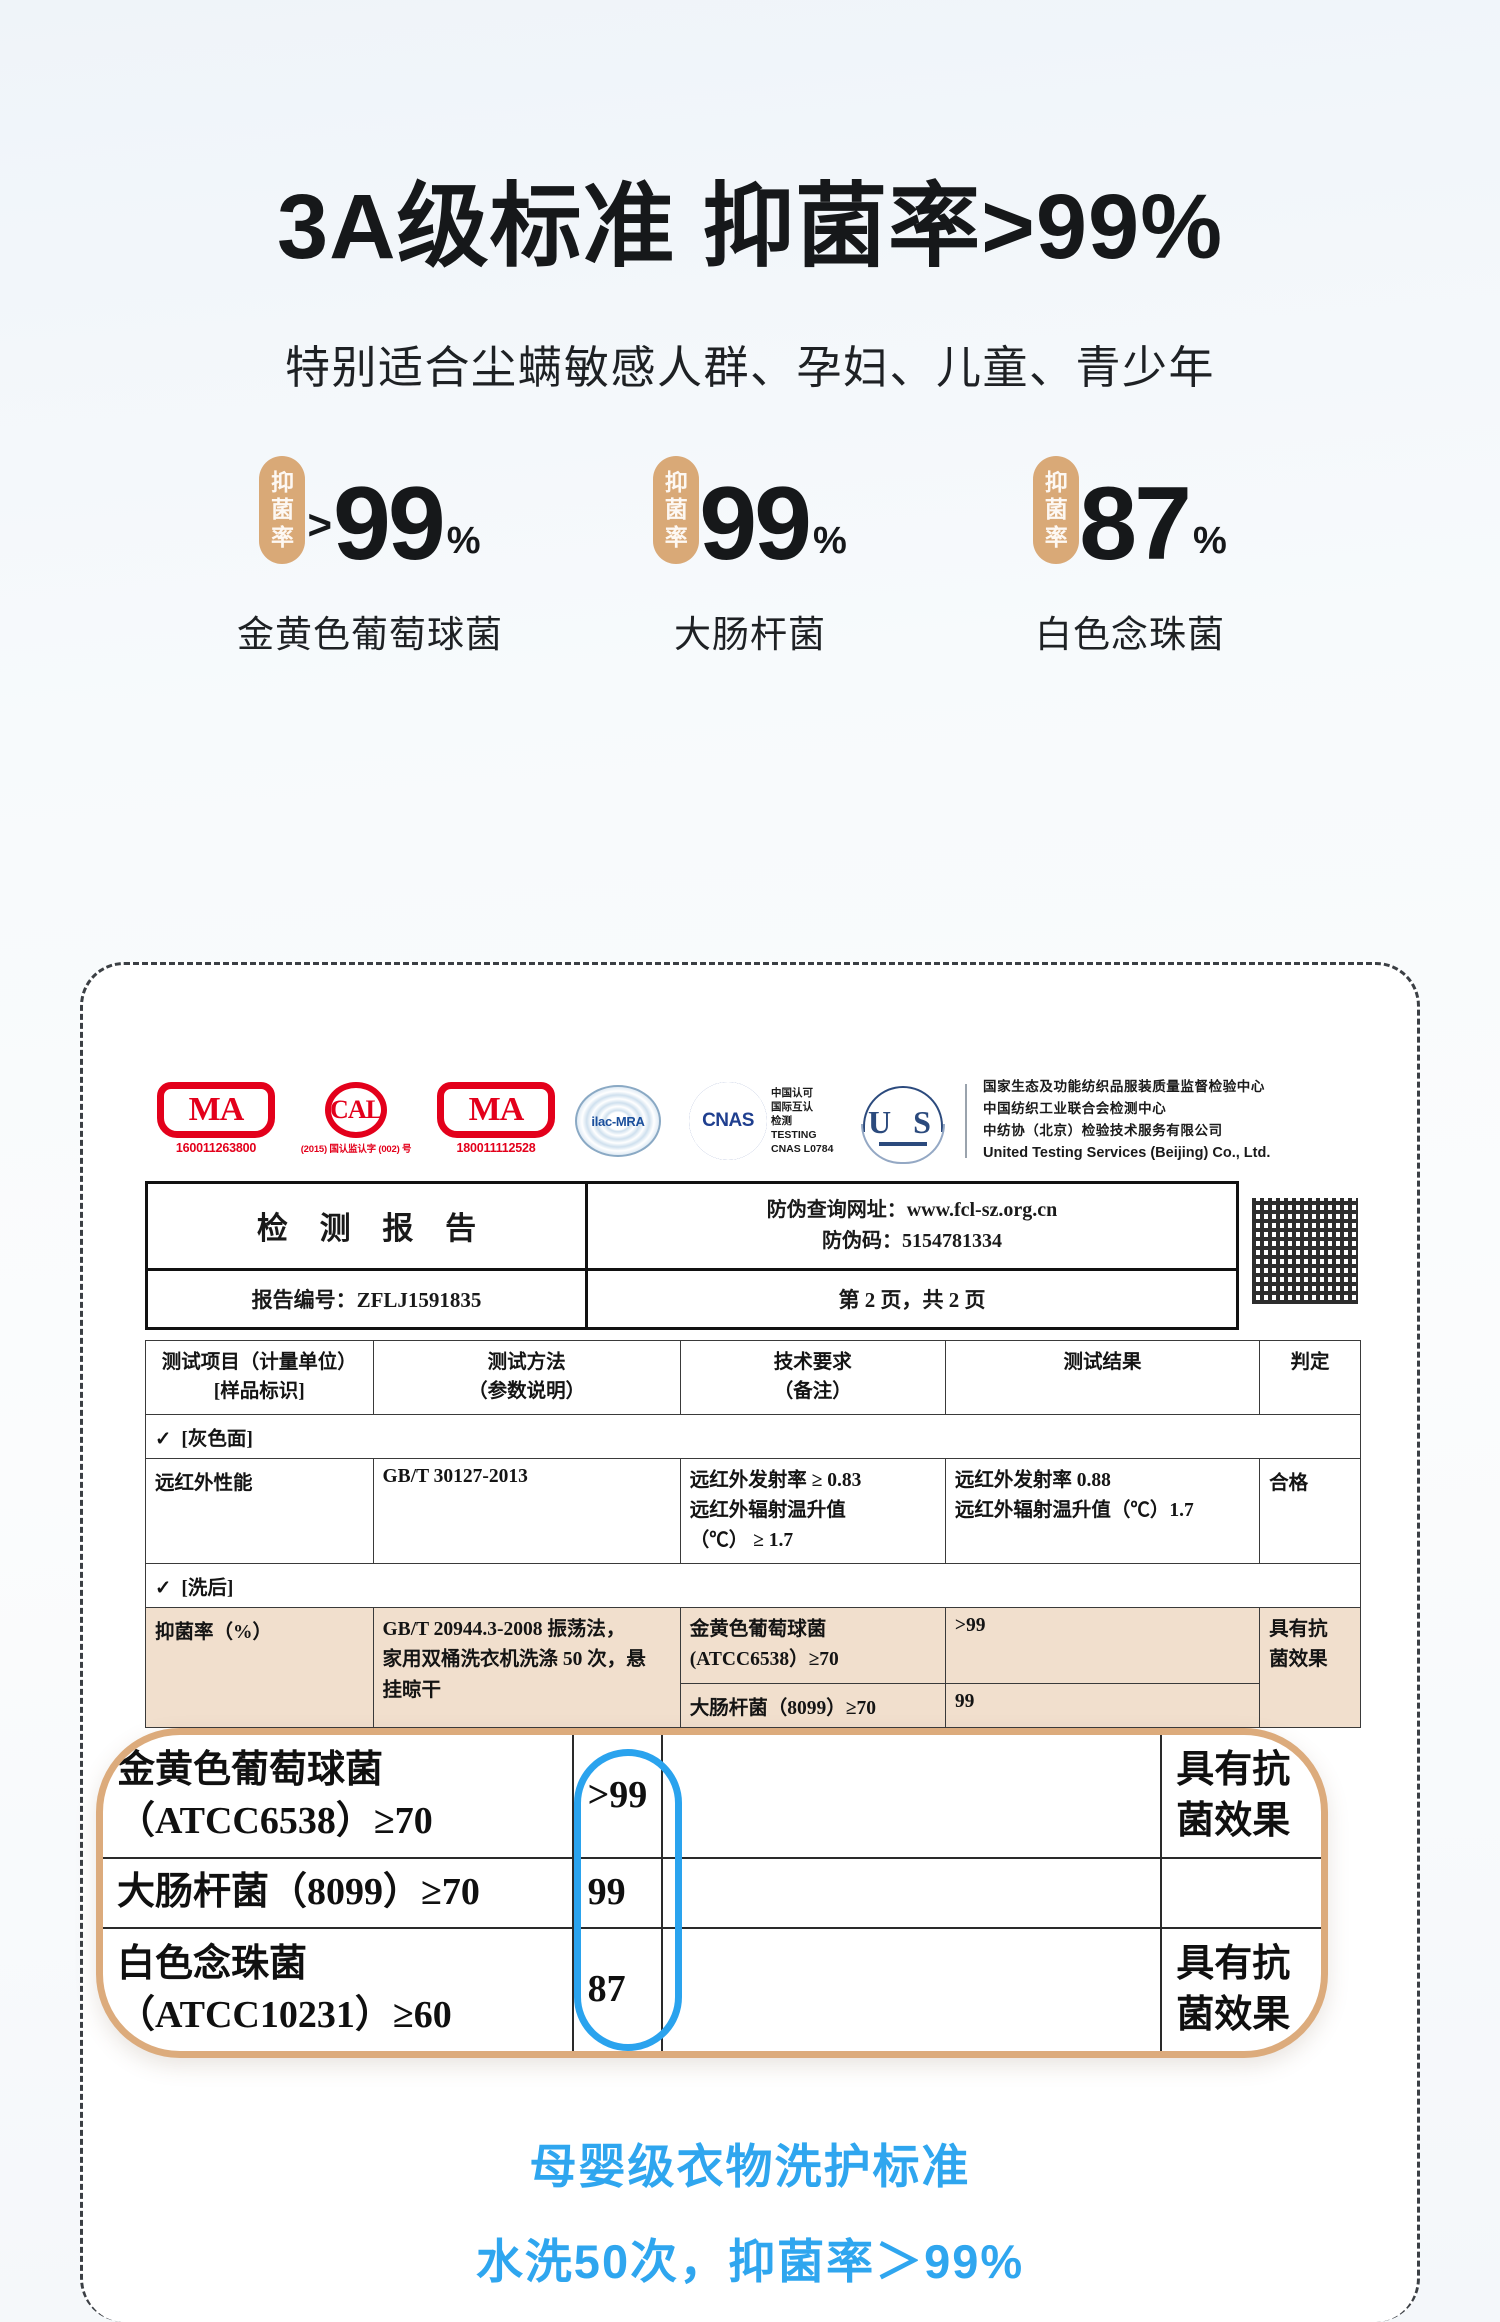 This screenshot has width=1500, height=2322. Describe the element at coordinates (216, 1121) in the screenshot. I see `cma-logo-icon: MA 160011263800` at that location.